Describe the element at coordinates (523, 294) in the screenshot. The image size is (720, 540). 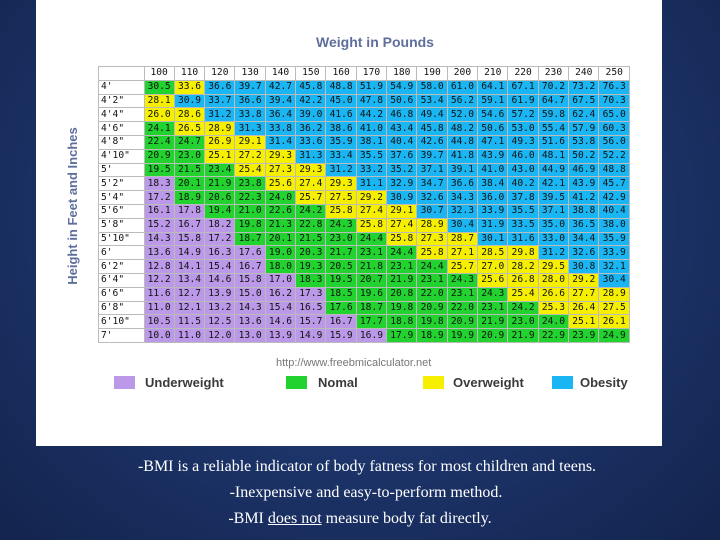
I see `bmi-cell: 25.4` at that location.